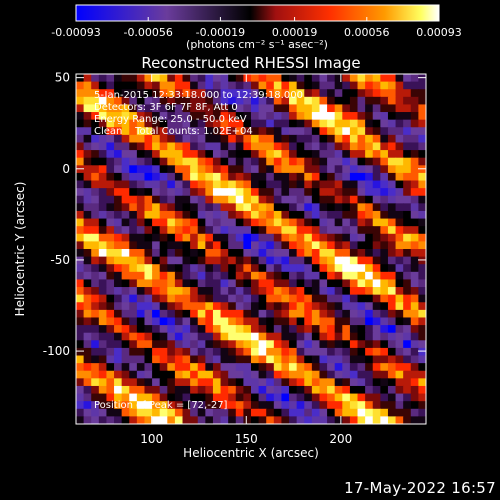 The image size is (500, 500). I want to click on colorbar-unit-label: (photons cm⁻² s⁻¹ asec⁻²), so click(257, 44).